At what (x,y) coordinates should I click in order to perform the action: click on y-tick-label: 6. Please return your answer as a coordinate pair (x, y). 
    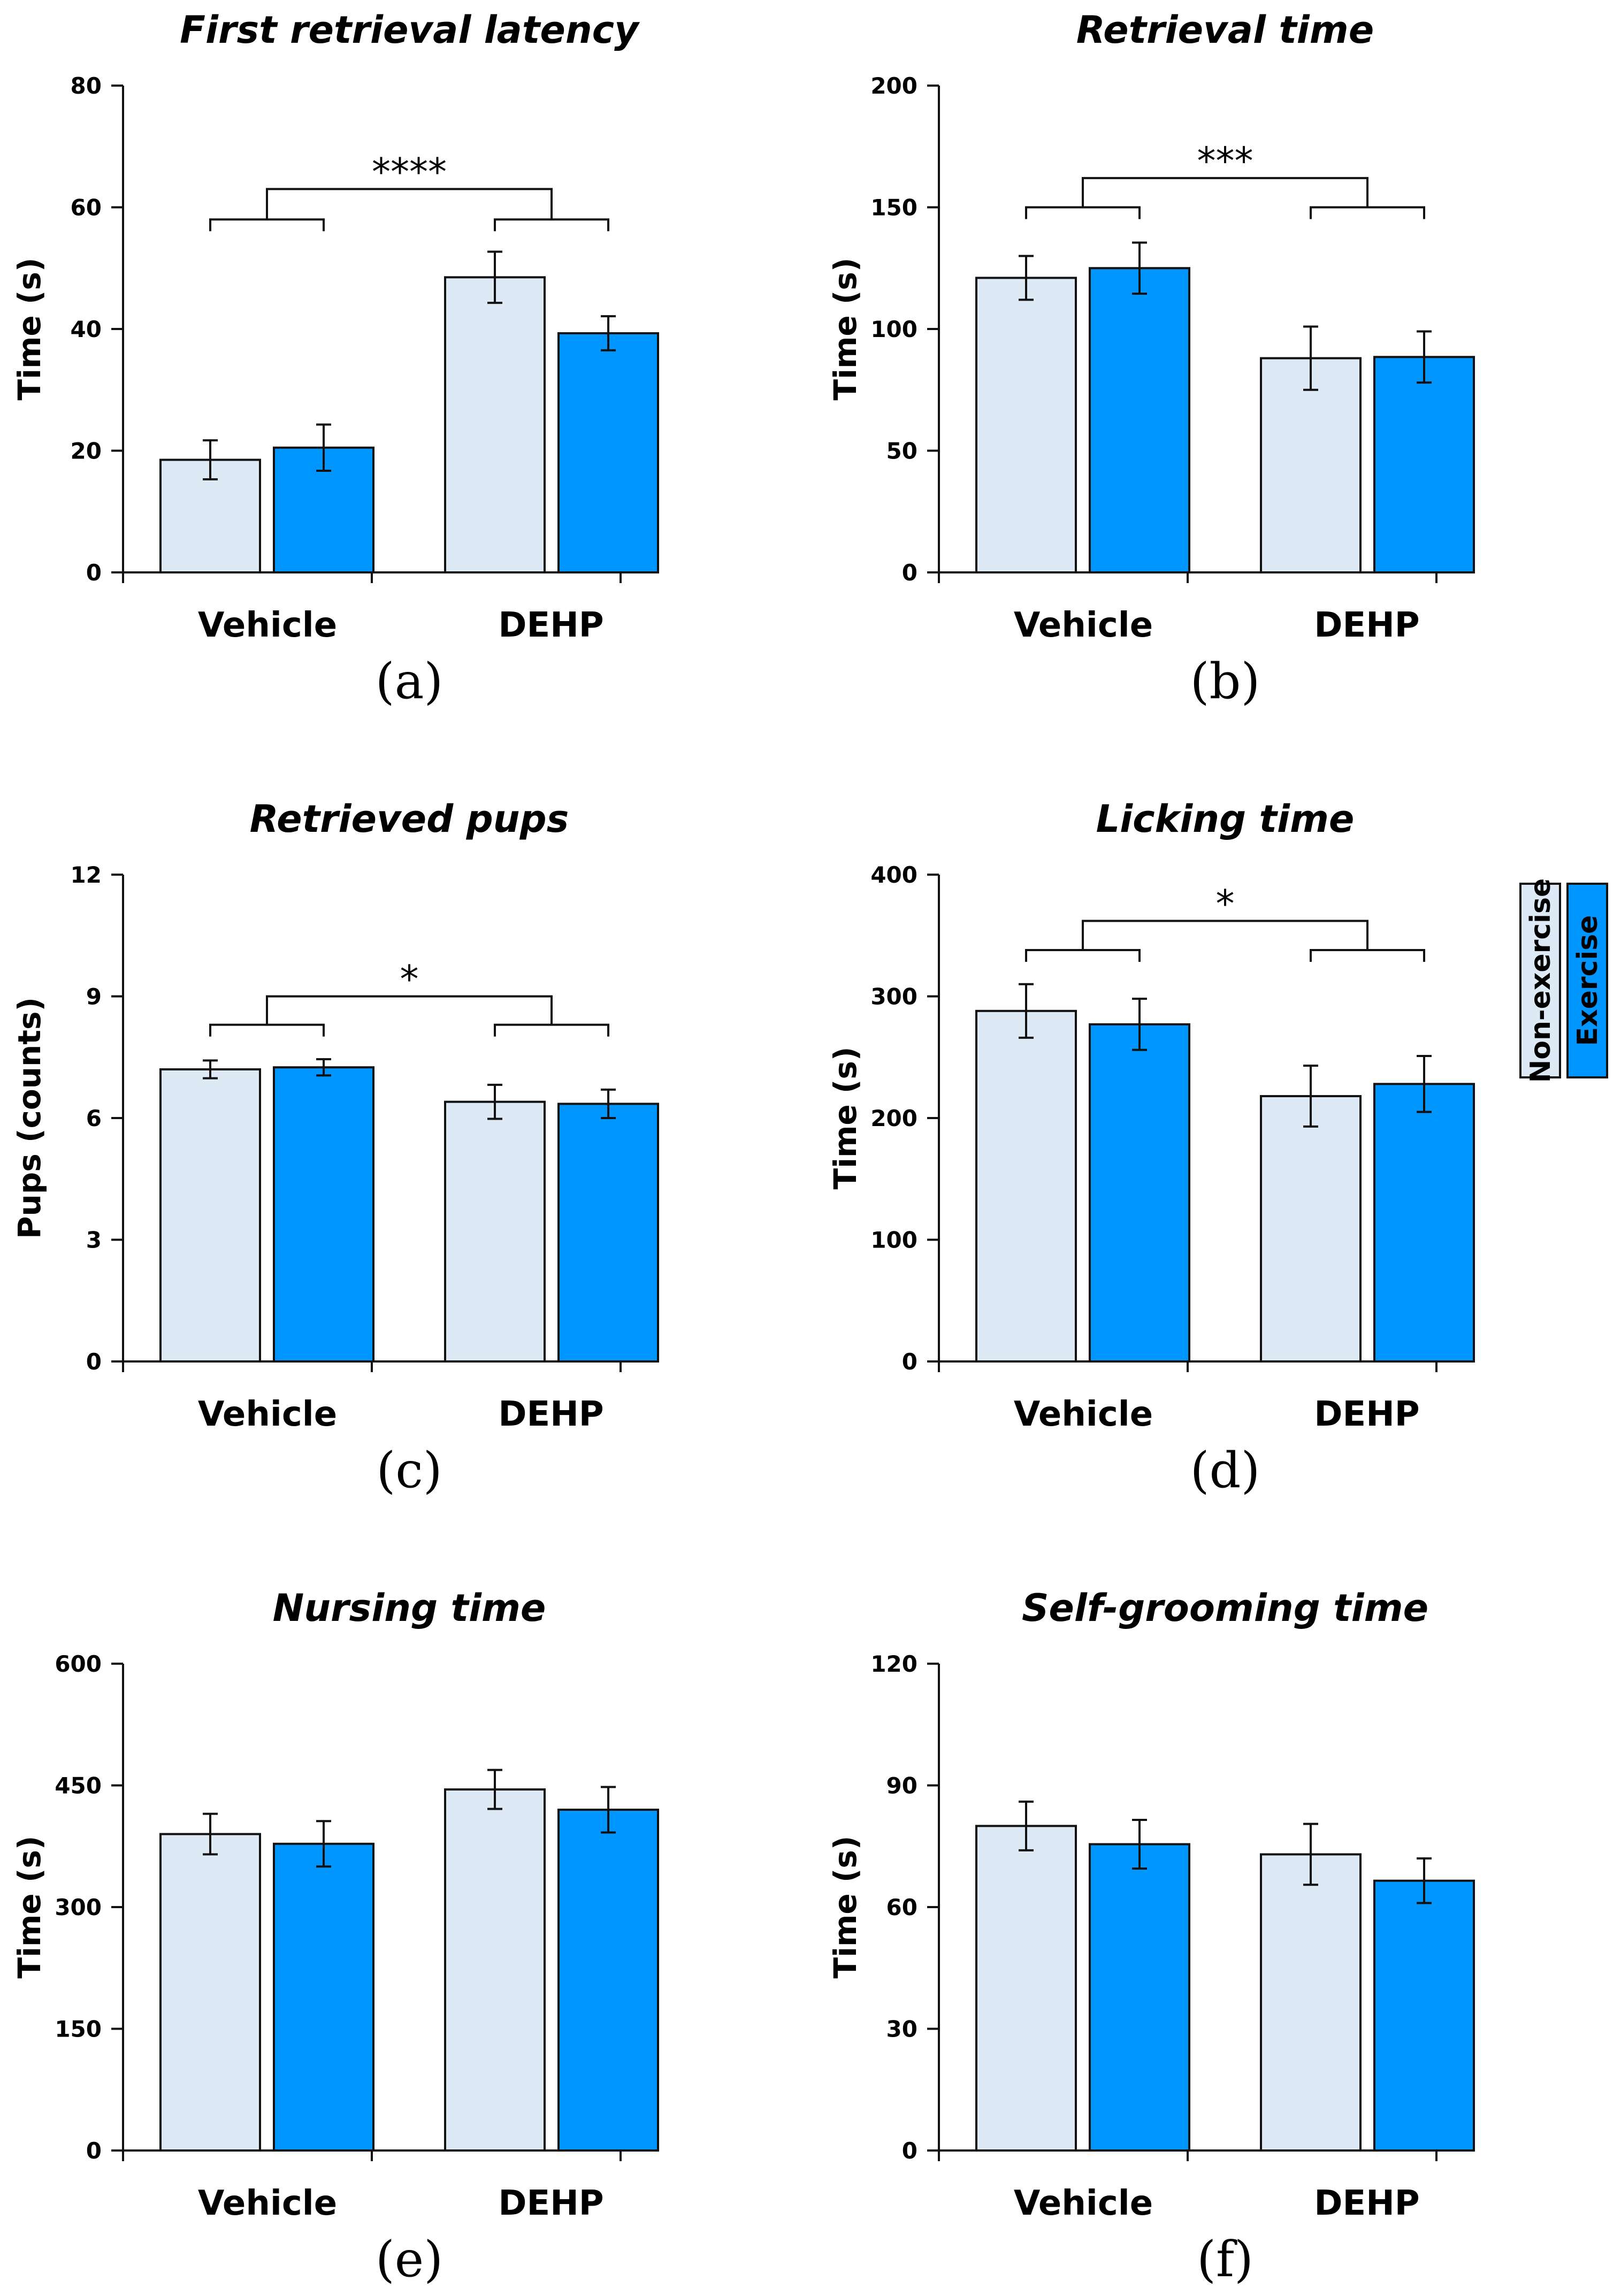
    Looking at the image, I should click on (94, 1118).